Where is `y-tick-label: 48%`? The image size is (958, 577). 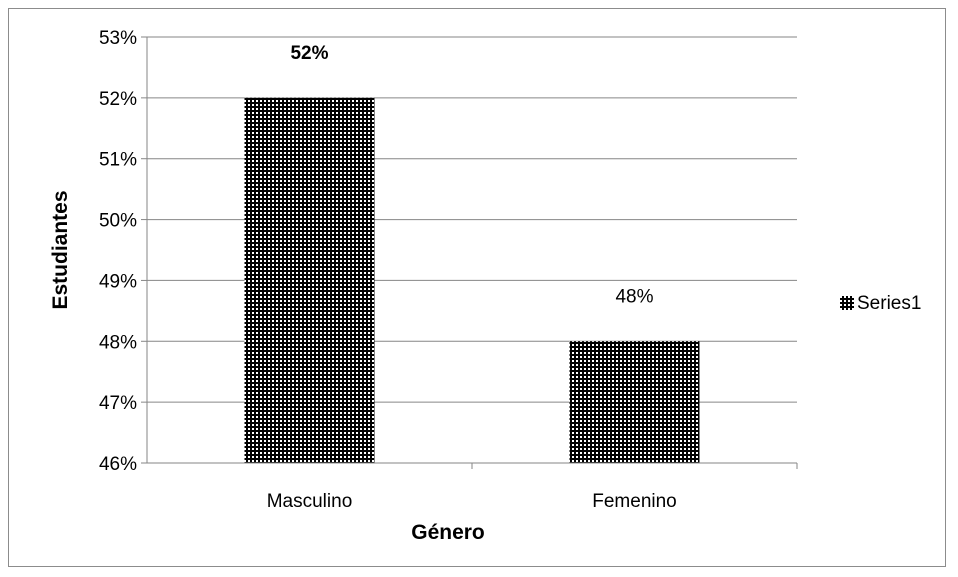 y-tick-label: 48% is located at coordinates (118, 342).